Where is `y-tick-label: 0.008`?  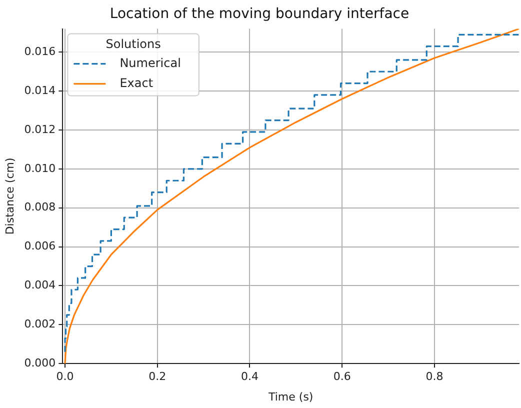
y-tick-label: 0.008 is located at coordinates (40, 207).